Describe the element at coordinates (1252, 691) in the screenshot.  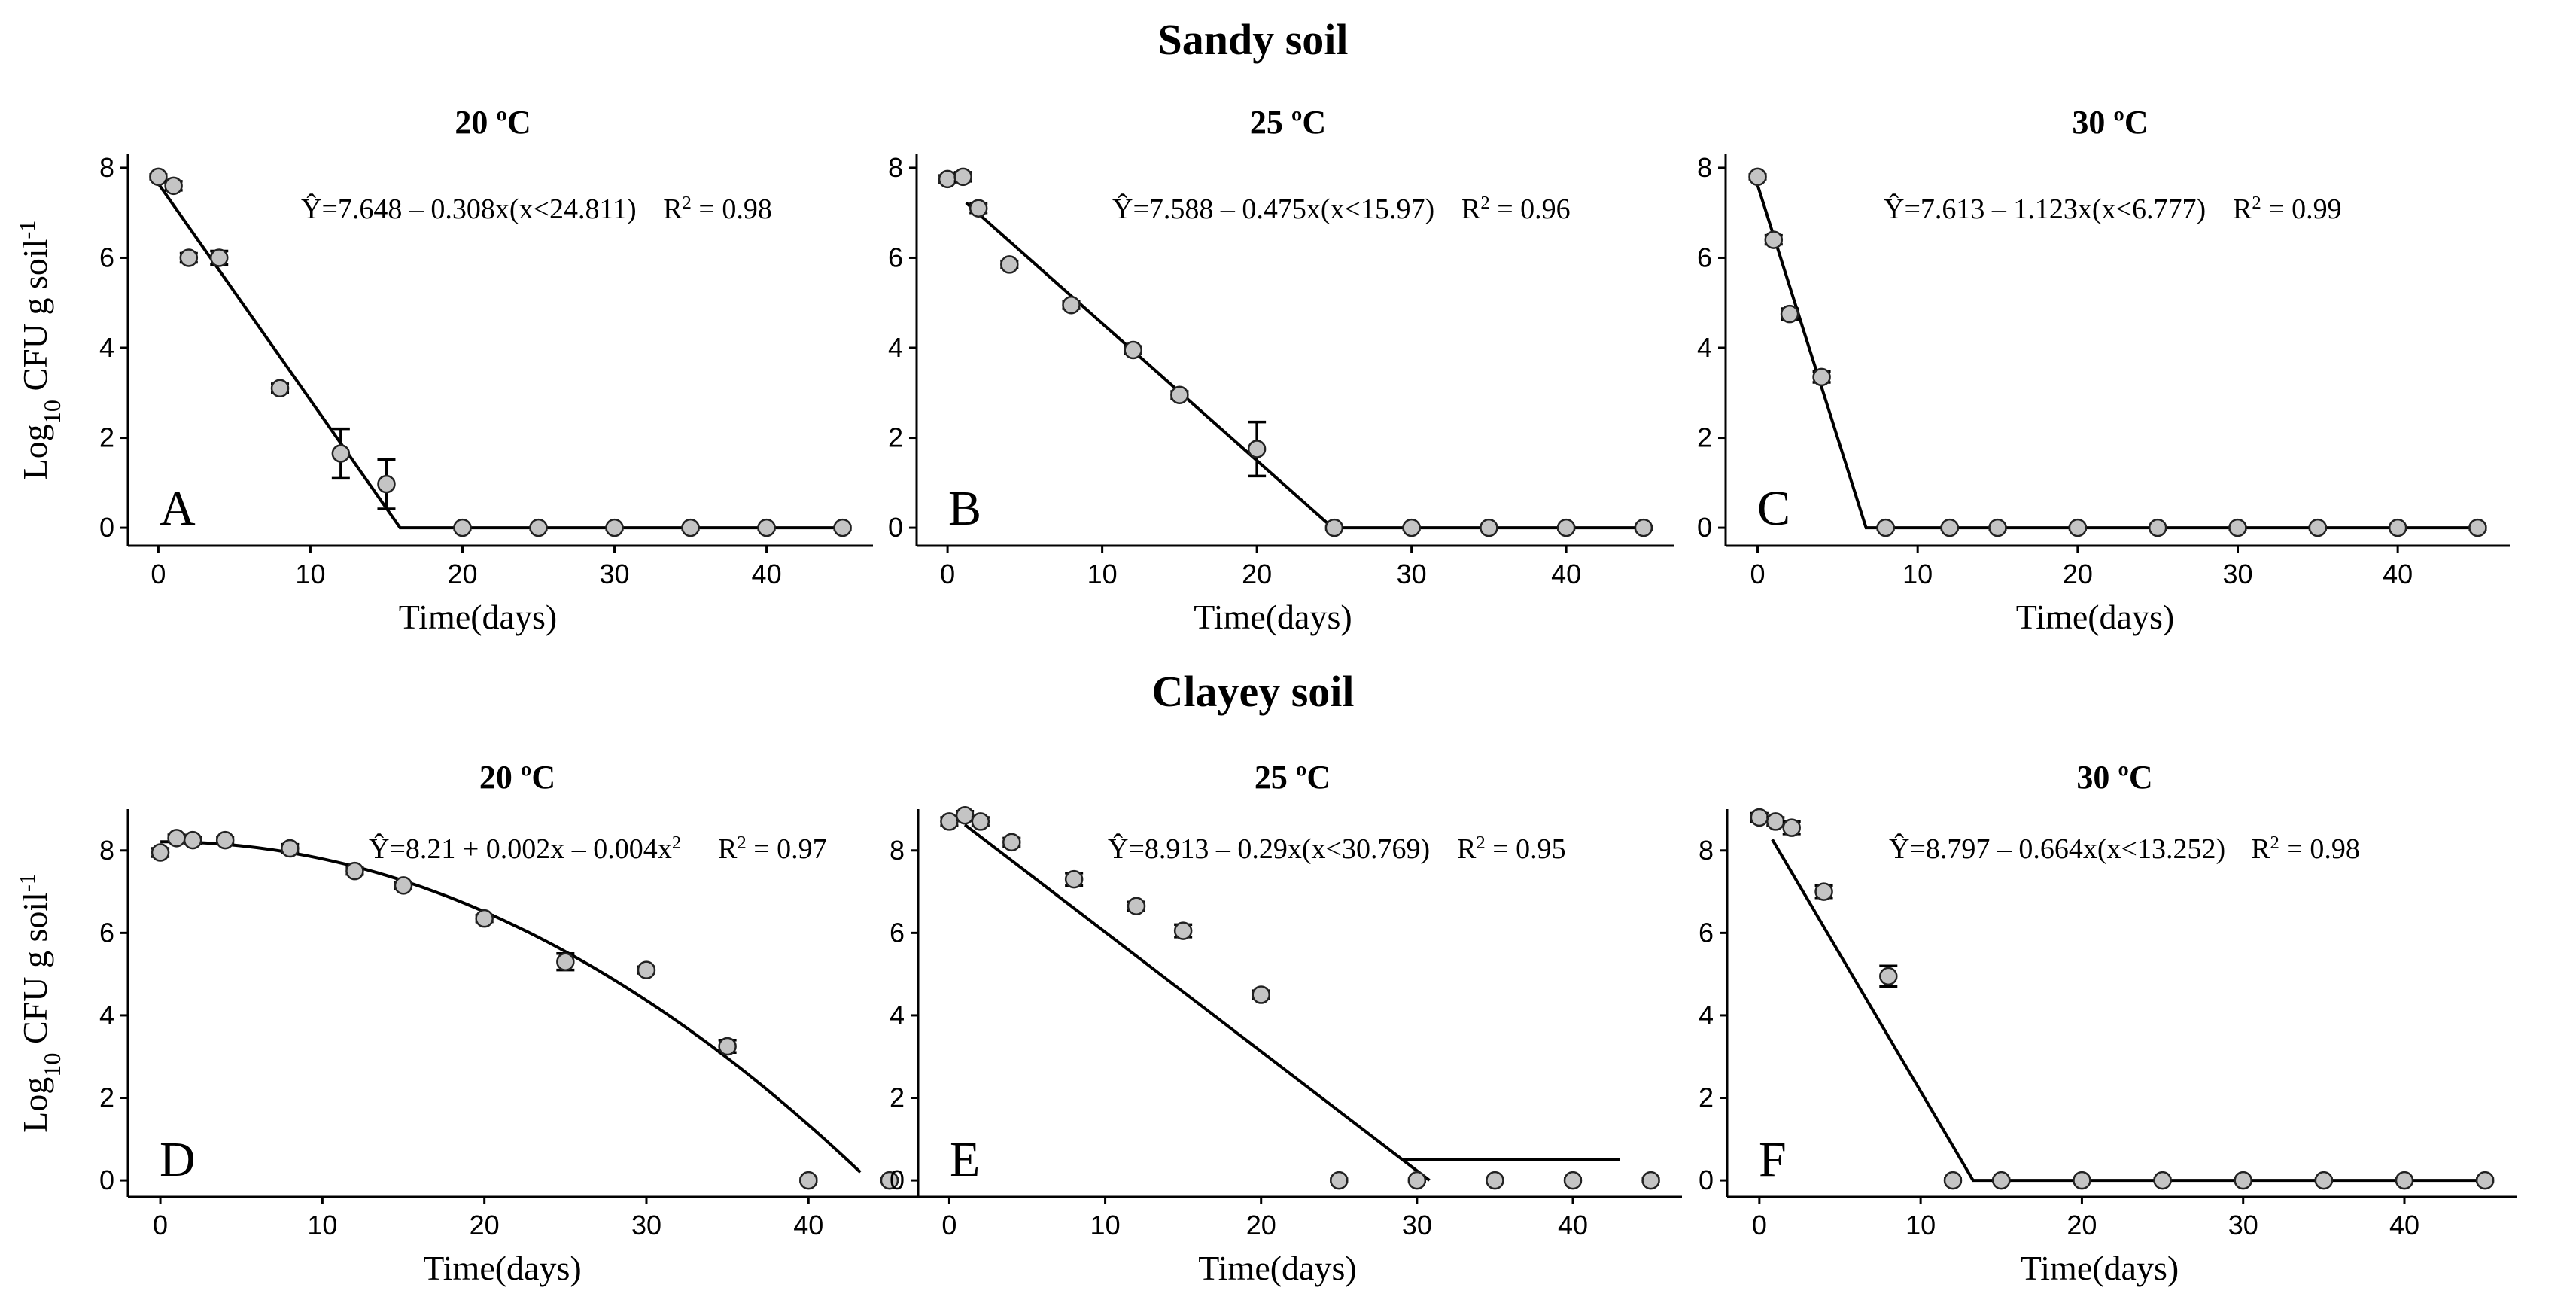
I see `row-title-clayey: Clayey soil` at that location.